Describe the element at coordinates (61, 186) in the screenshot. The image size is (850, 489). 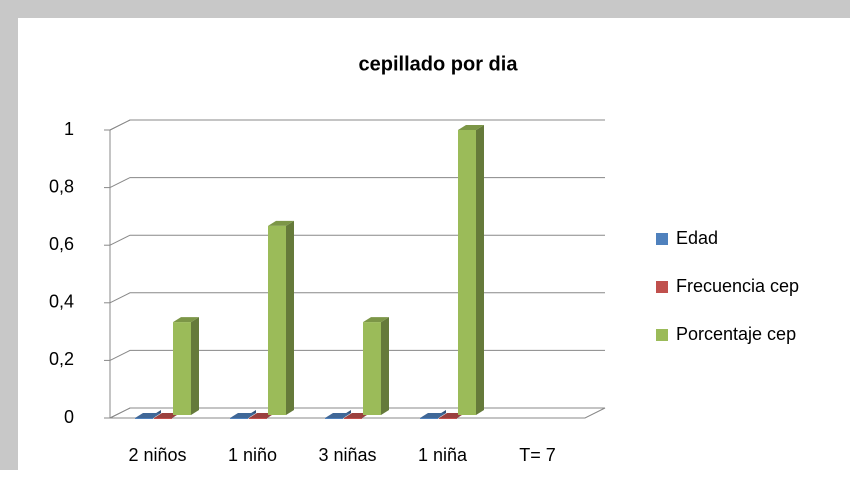
I see `y-tick-label: 0,8` at that location.